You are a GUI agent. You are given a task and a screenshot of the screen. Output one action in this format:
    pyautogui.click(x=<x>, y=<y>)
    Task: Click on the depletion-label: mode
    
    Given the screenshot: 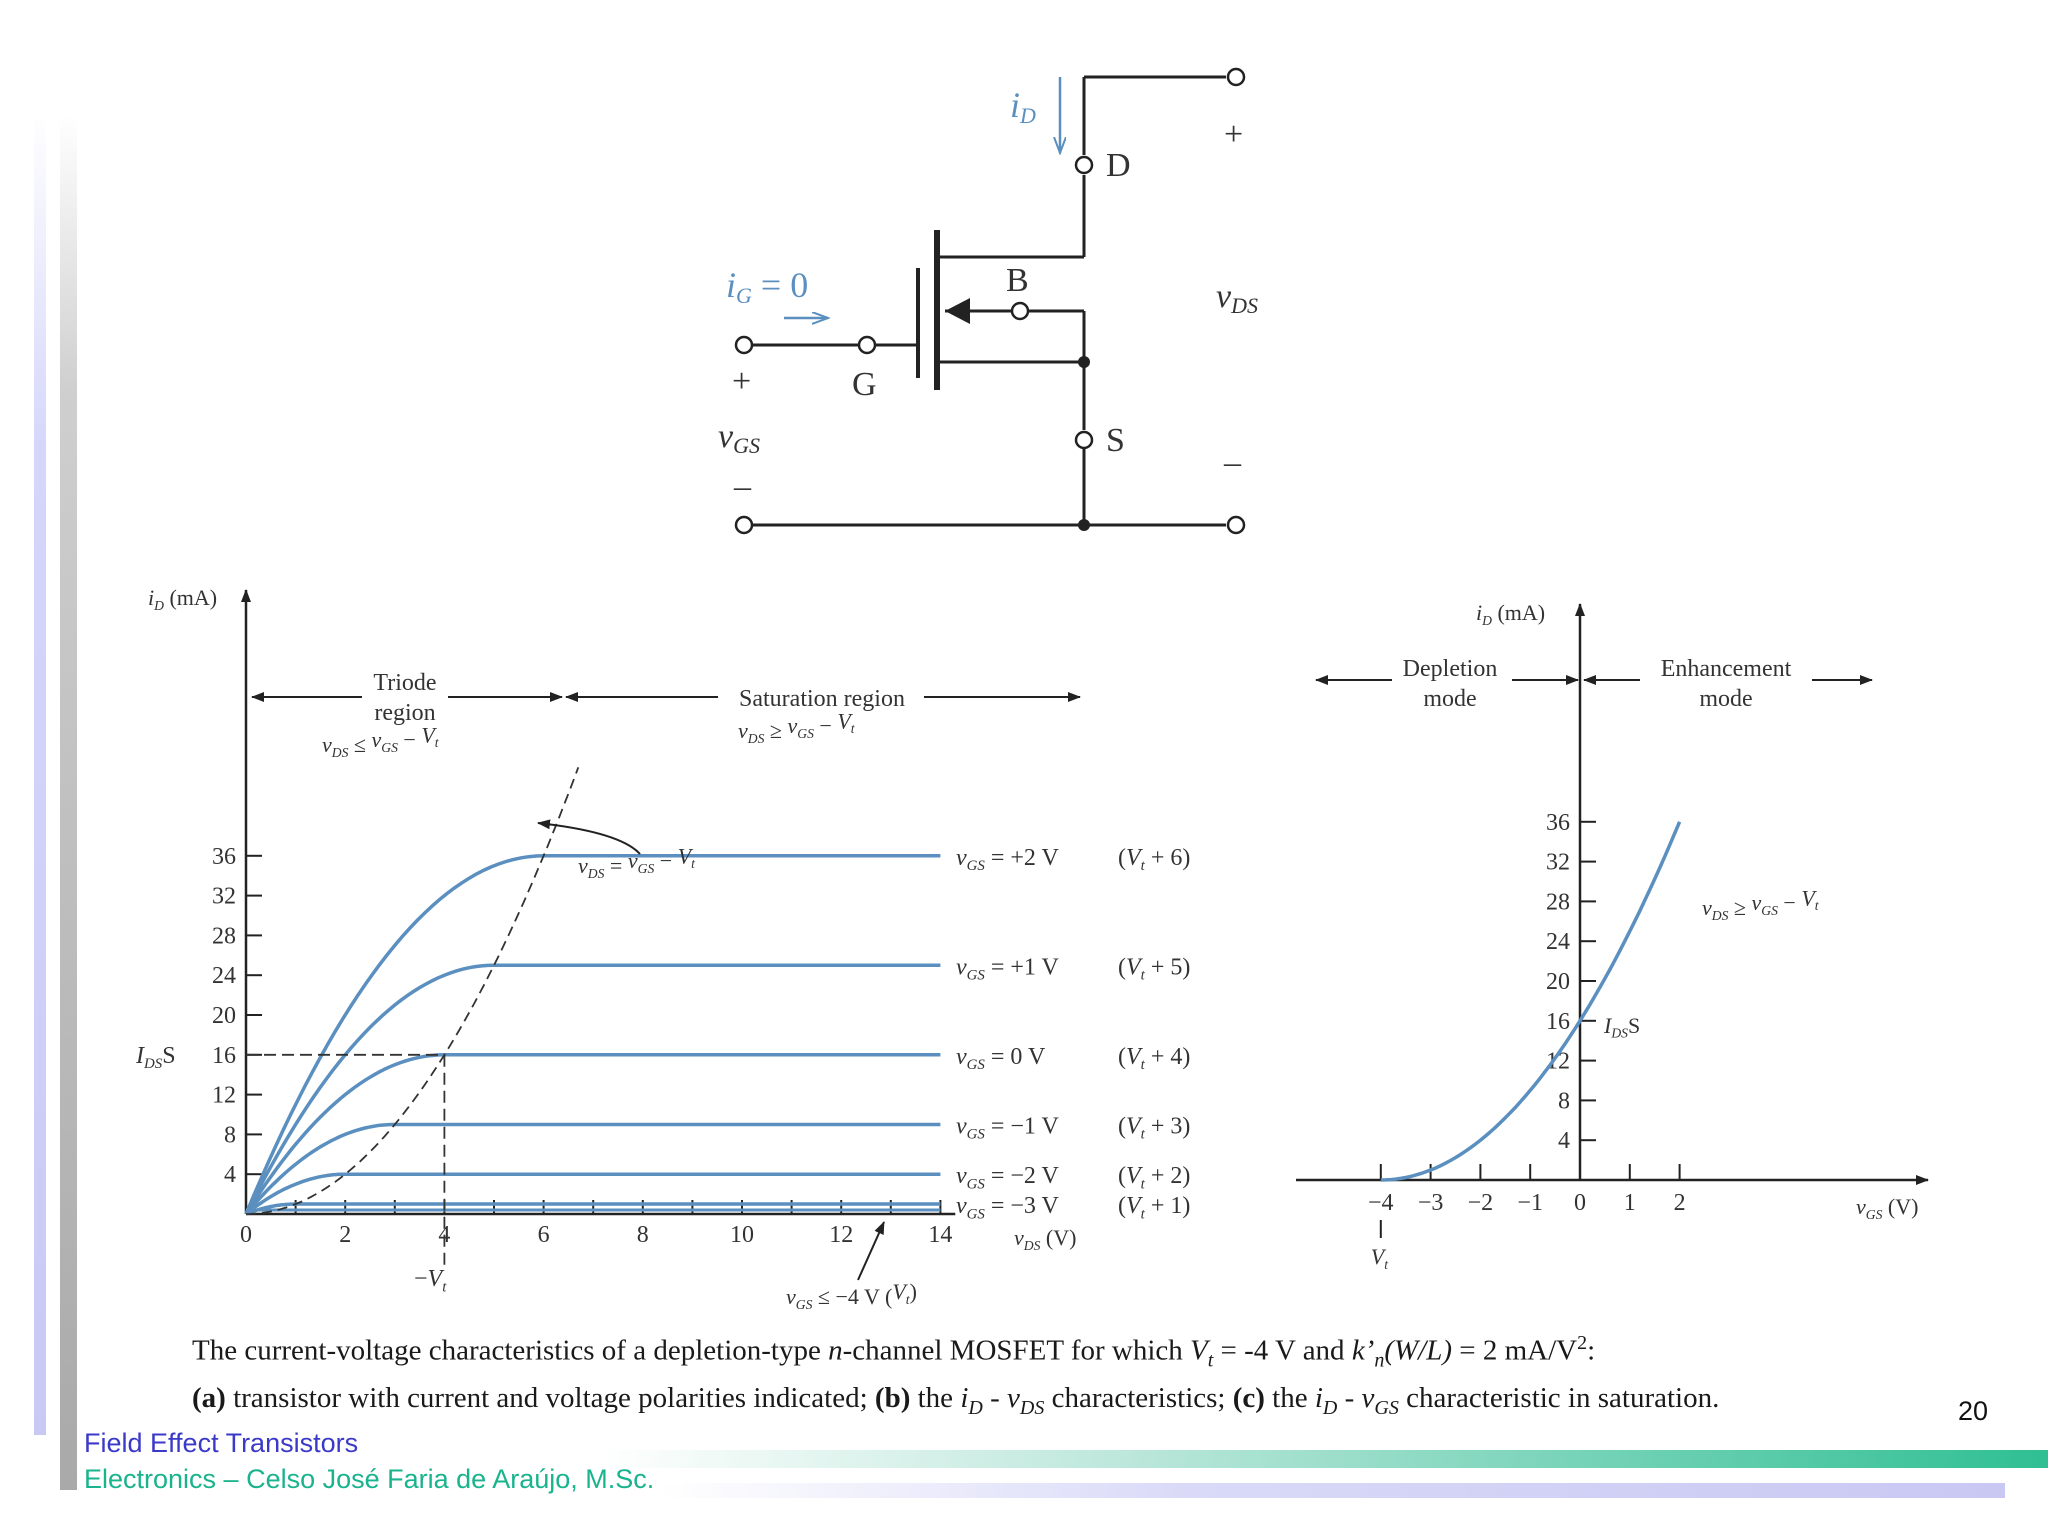 What is the action you would take?
    pyautogui.click(x=1449, y=699)
    